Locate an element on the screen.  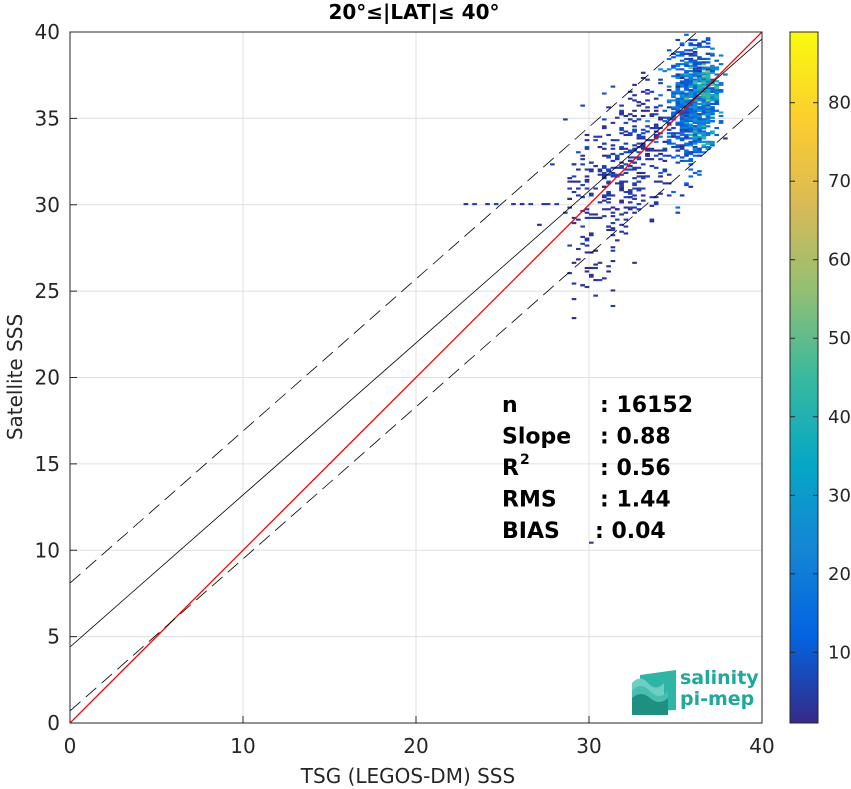
logo-text-salinity: salinity is located at coordinates (719, 678).